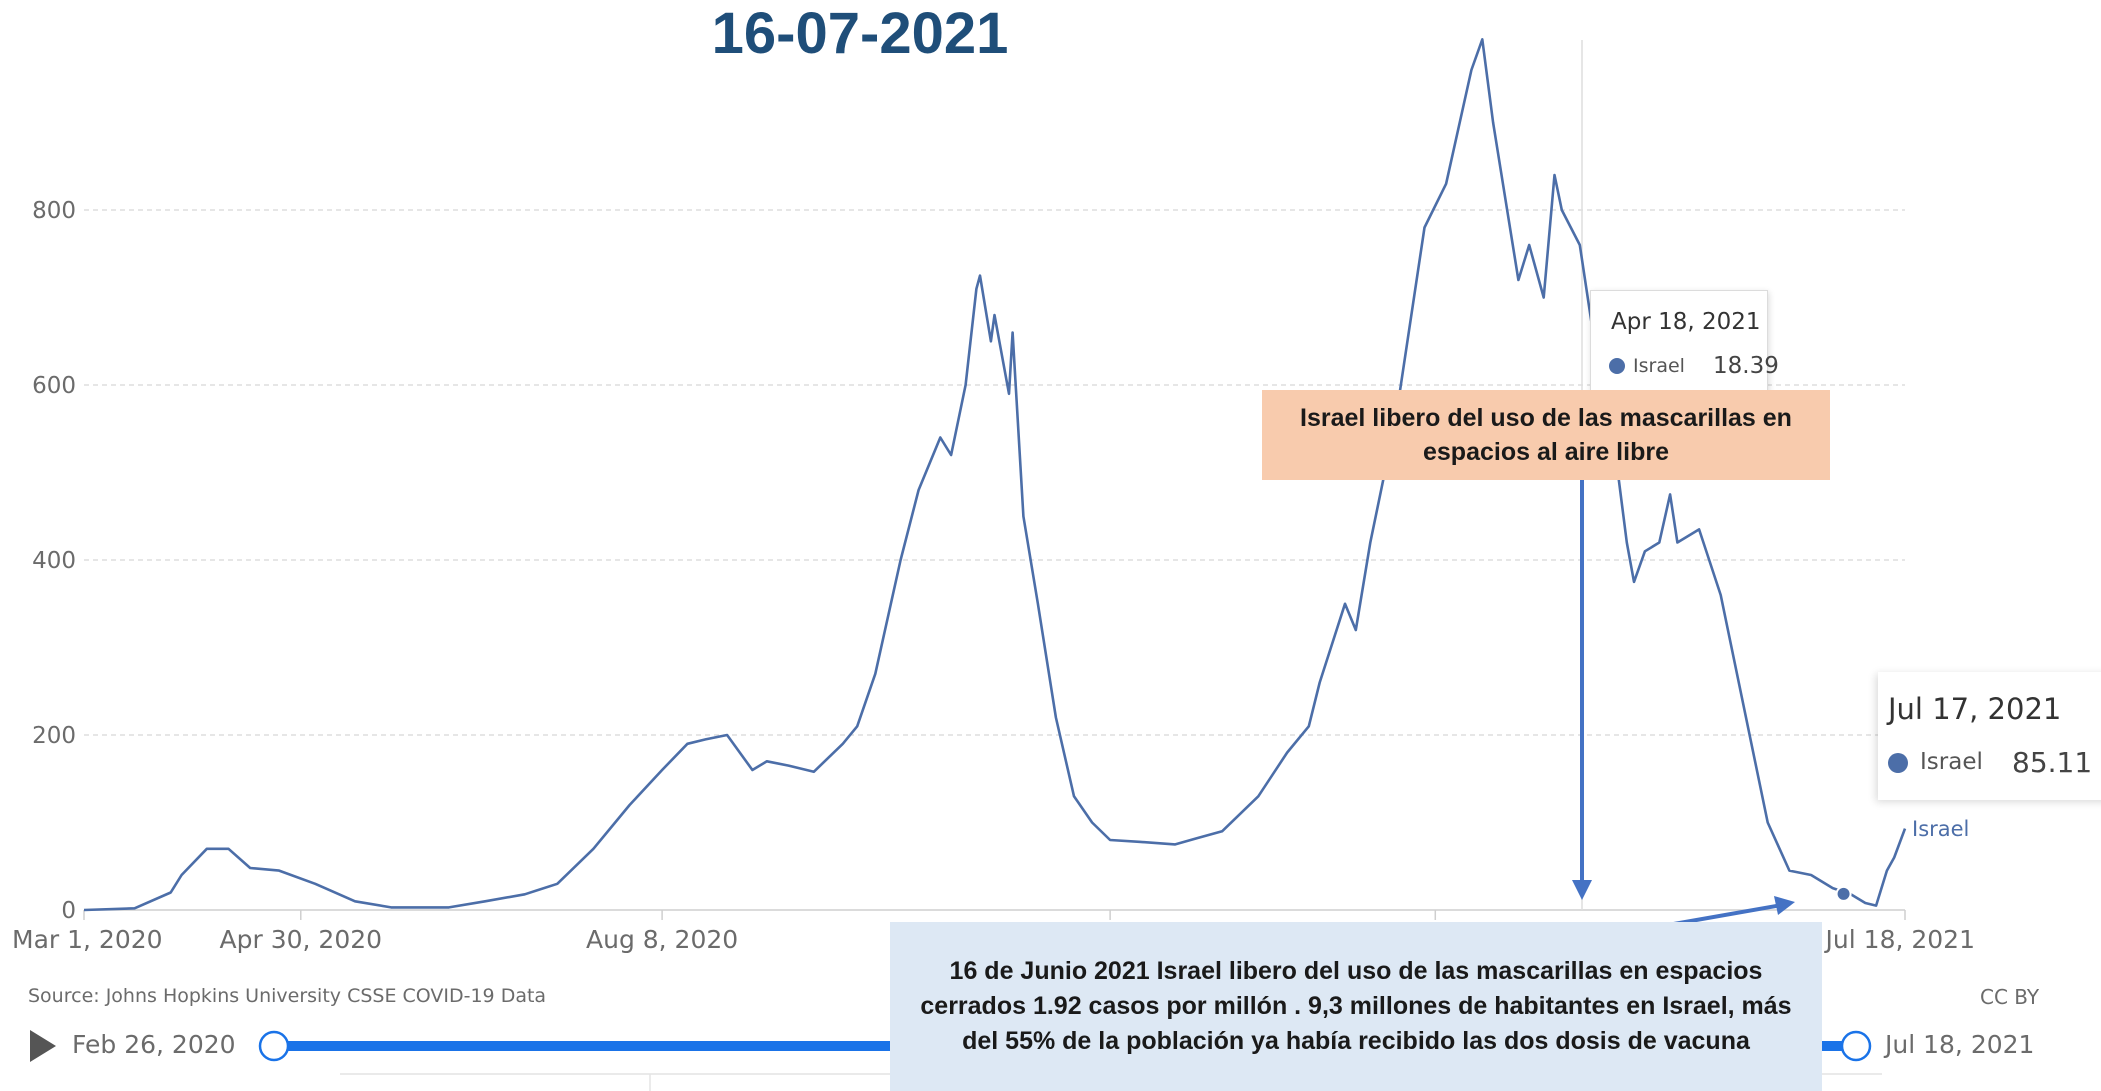 Image resolution: width=2101 pixels, height=1091 pixels. I want to click on x-tick-label: Aug 8, 2020, so click(662, 939).